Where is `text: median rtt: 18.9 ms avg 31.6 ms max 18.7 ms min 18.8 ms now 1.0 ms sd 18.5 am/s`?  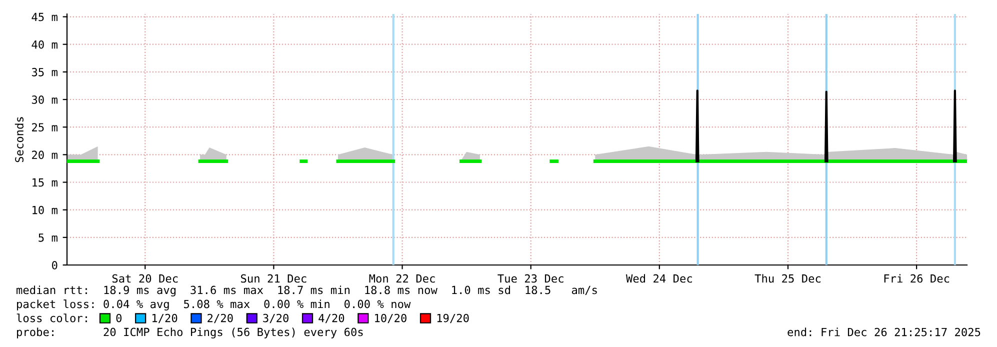
text: median rtt: 18.9 ms avg 31.6 ms max 18.7 ms min 18.8 ms now 1.0 ms sd 18.5 am/s is located at coordinates (306, 291).